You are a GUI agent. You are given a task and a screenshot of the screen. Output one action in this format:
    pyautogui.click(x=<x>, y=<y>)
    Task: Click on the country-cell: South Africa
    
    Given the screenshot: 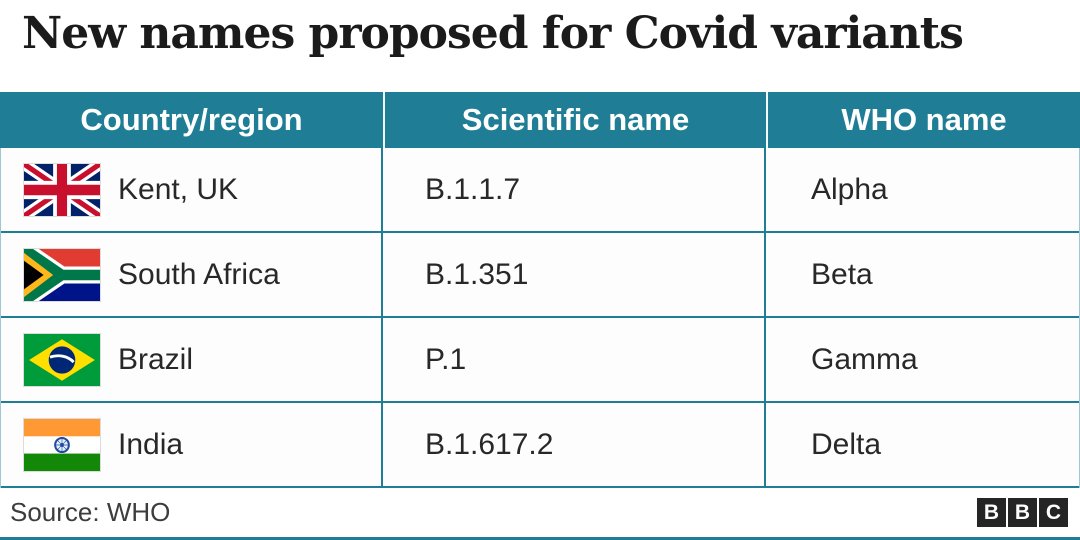 What is the action you would take?
    pyautogui.click(x=192, y=274)
    